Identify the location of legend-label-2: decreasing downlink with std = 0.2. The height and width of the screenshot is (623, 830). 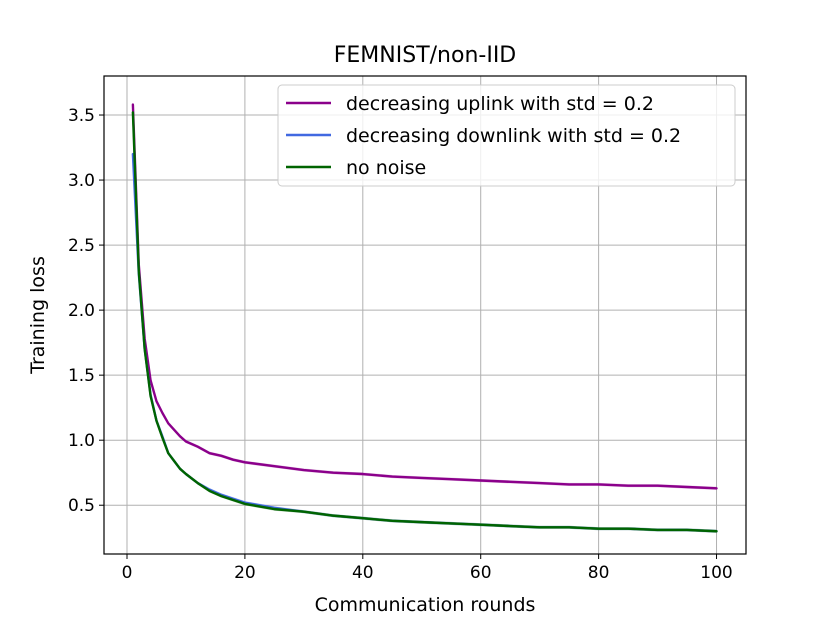
(513, 136).